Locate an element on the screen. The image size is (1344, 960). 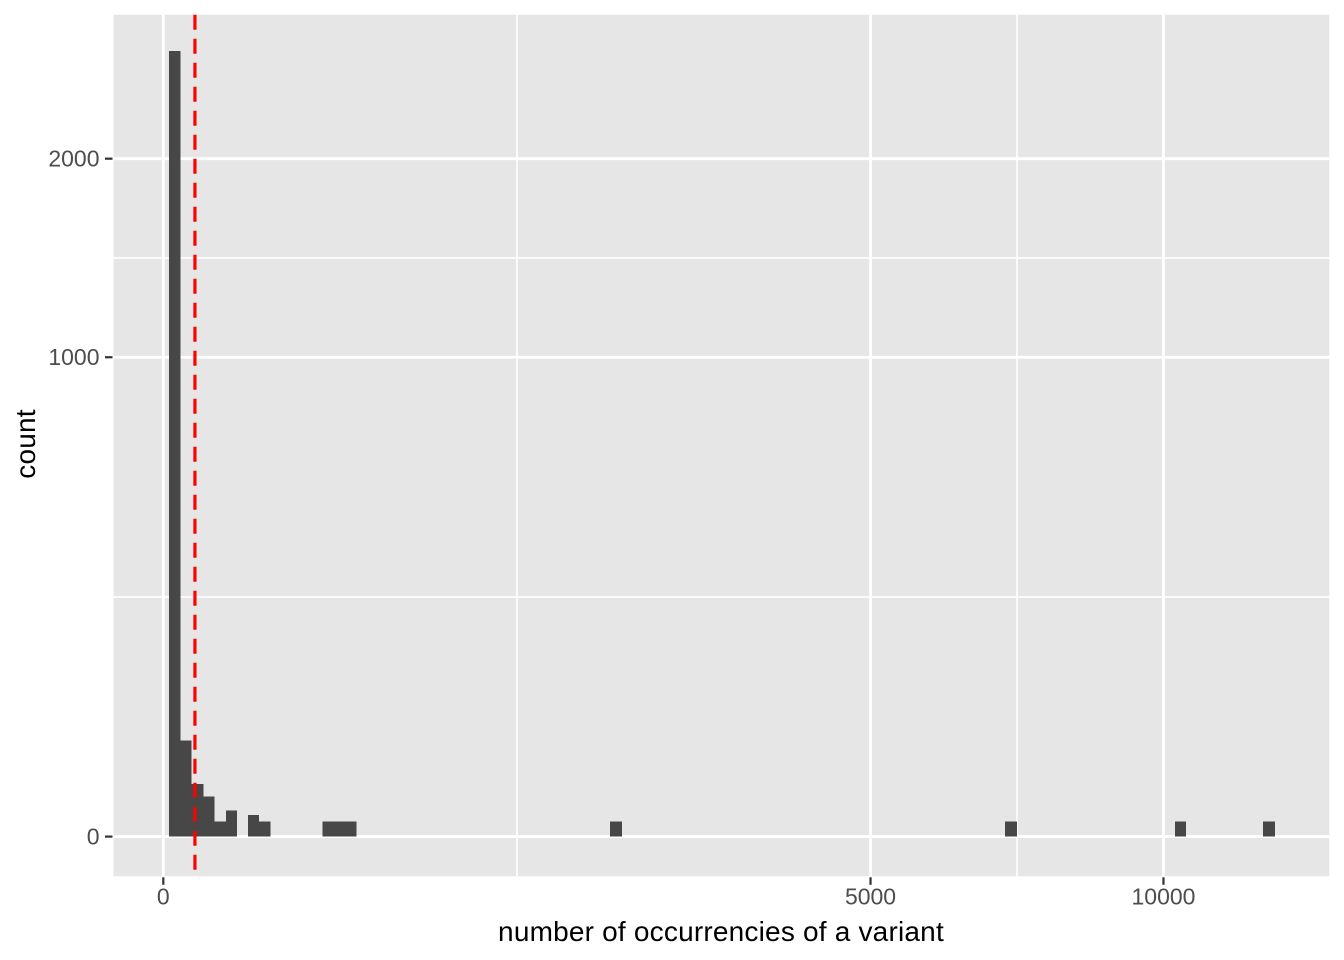
y-tick-label: 2000 is located at coordinates (73, 159).